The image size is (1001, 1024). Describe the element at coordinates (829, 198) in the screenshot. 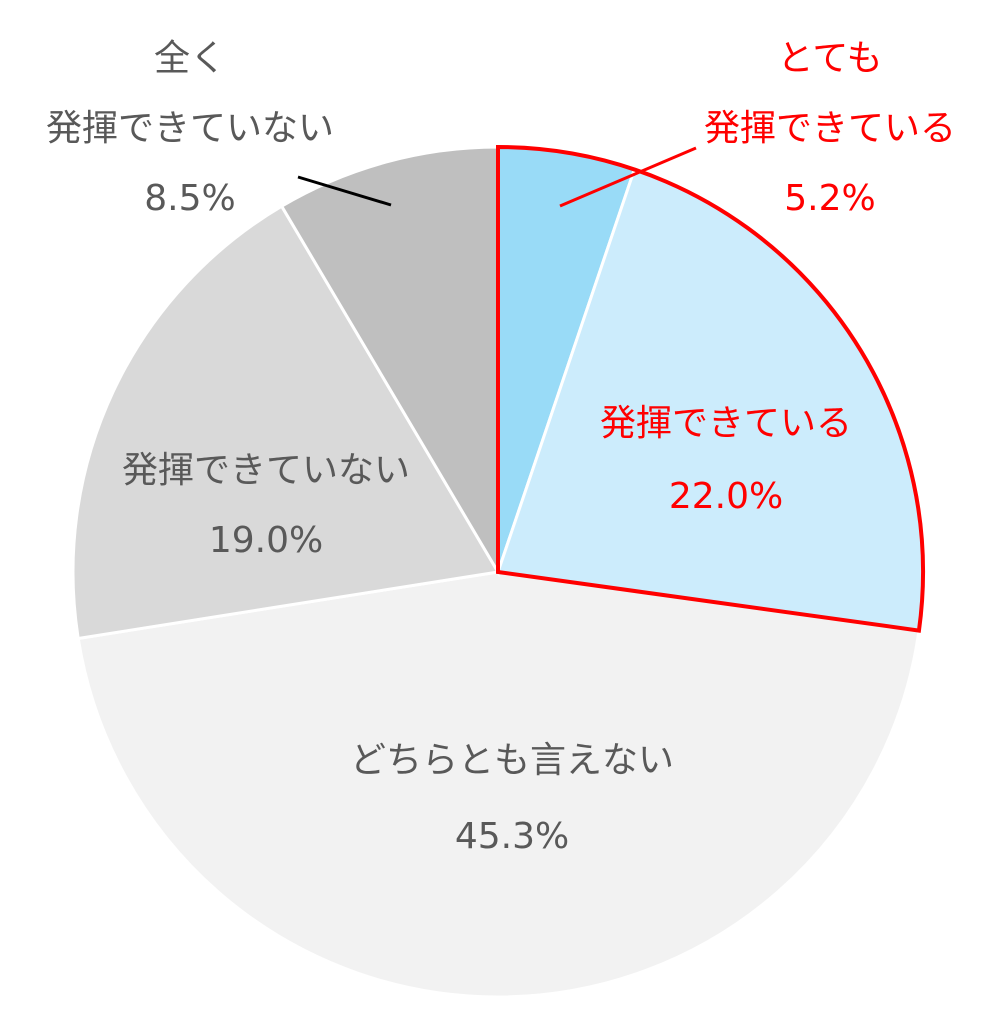

I see `slice-value-label-0: 5.2%` at that location.